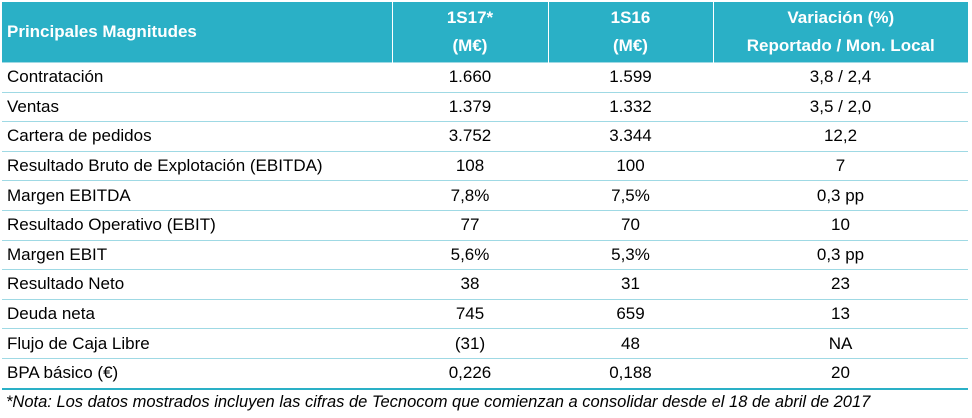 This screenshot has height=418, width=972. I want to click on row-label: Margen EBIT, so click(197, 255).